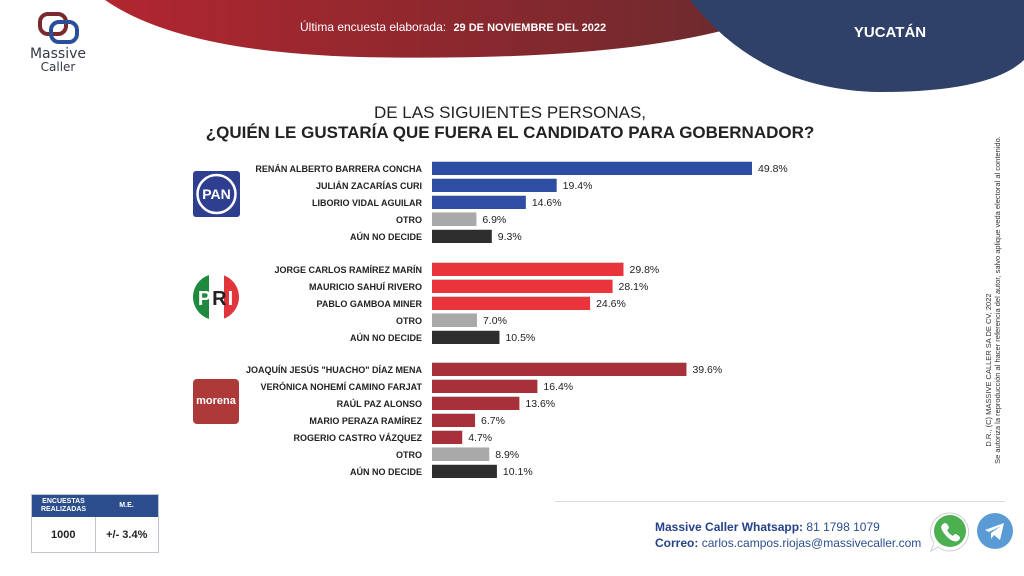 The image size is (1024, 576). Describe the element at coordinates (890, 32) in the screenshot. I see `state-label: YUCATÁN` at that location.